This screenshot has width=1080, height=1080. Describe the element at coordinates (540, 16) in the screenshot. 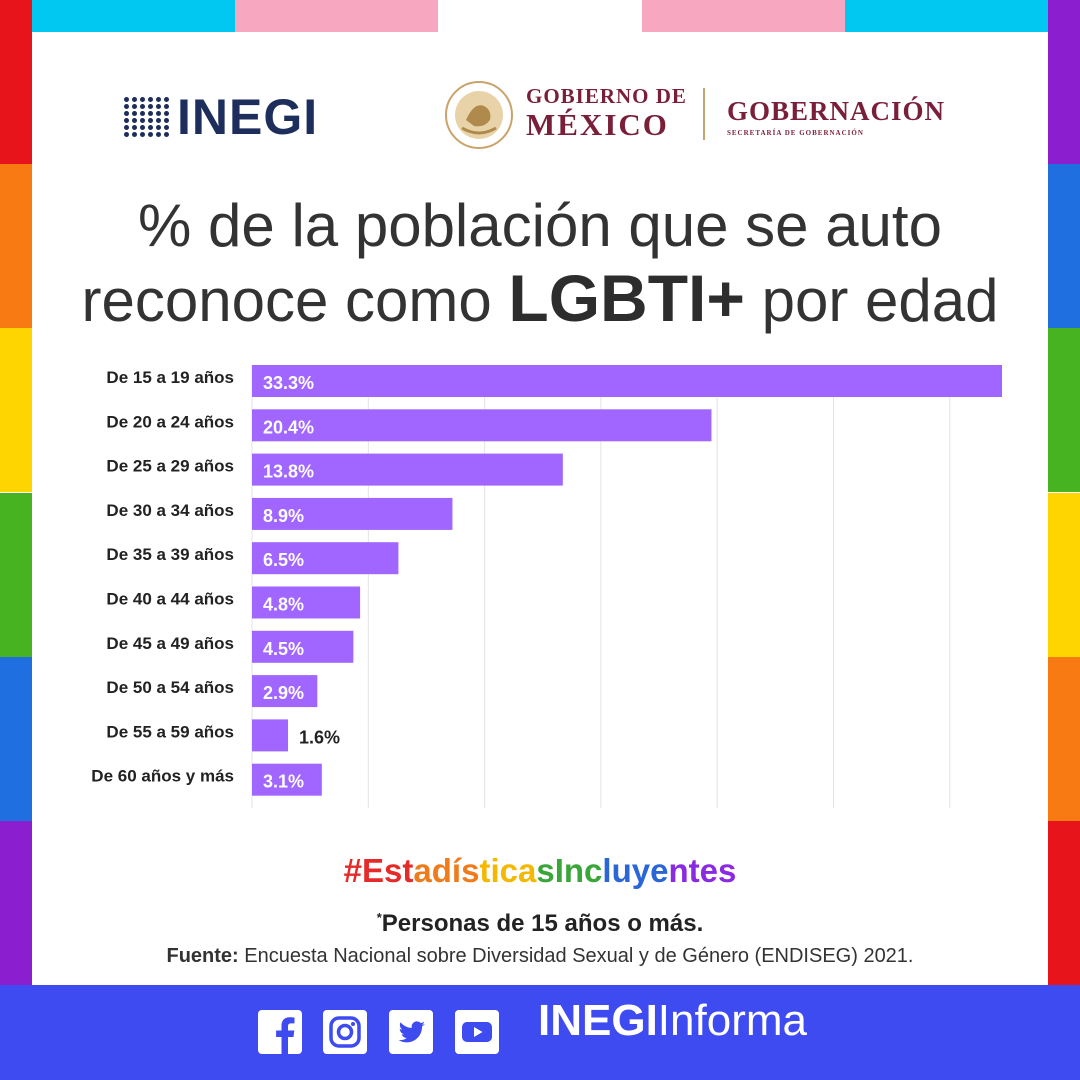

I see `top-trans-flag-bar` at that location.